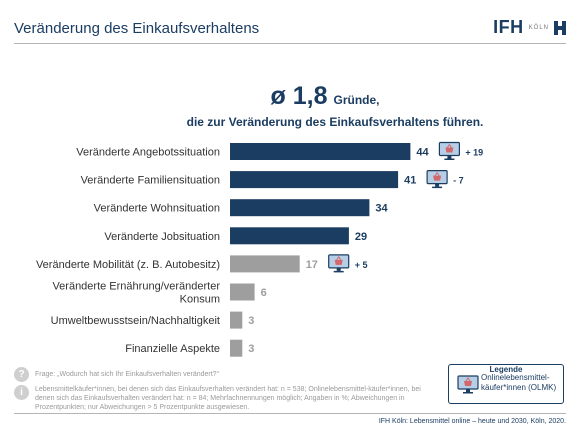  Describe the element at coordinates (21, 392) in the screenshot. I see `info-icon: i` at that location.